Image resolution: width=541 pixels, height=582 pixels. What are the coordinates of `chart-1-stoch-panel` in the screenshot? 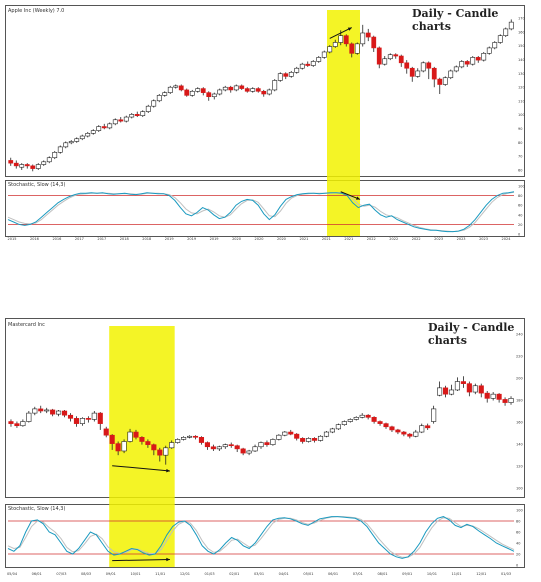 It's located at (265, 208).